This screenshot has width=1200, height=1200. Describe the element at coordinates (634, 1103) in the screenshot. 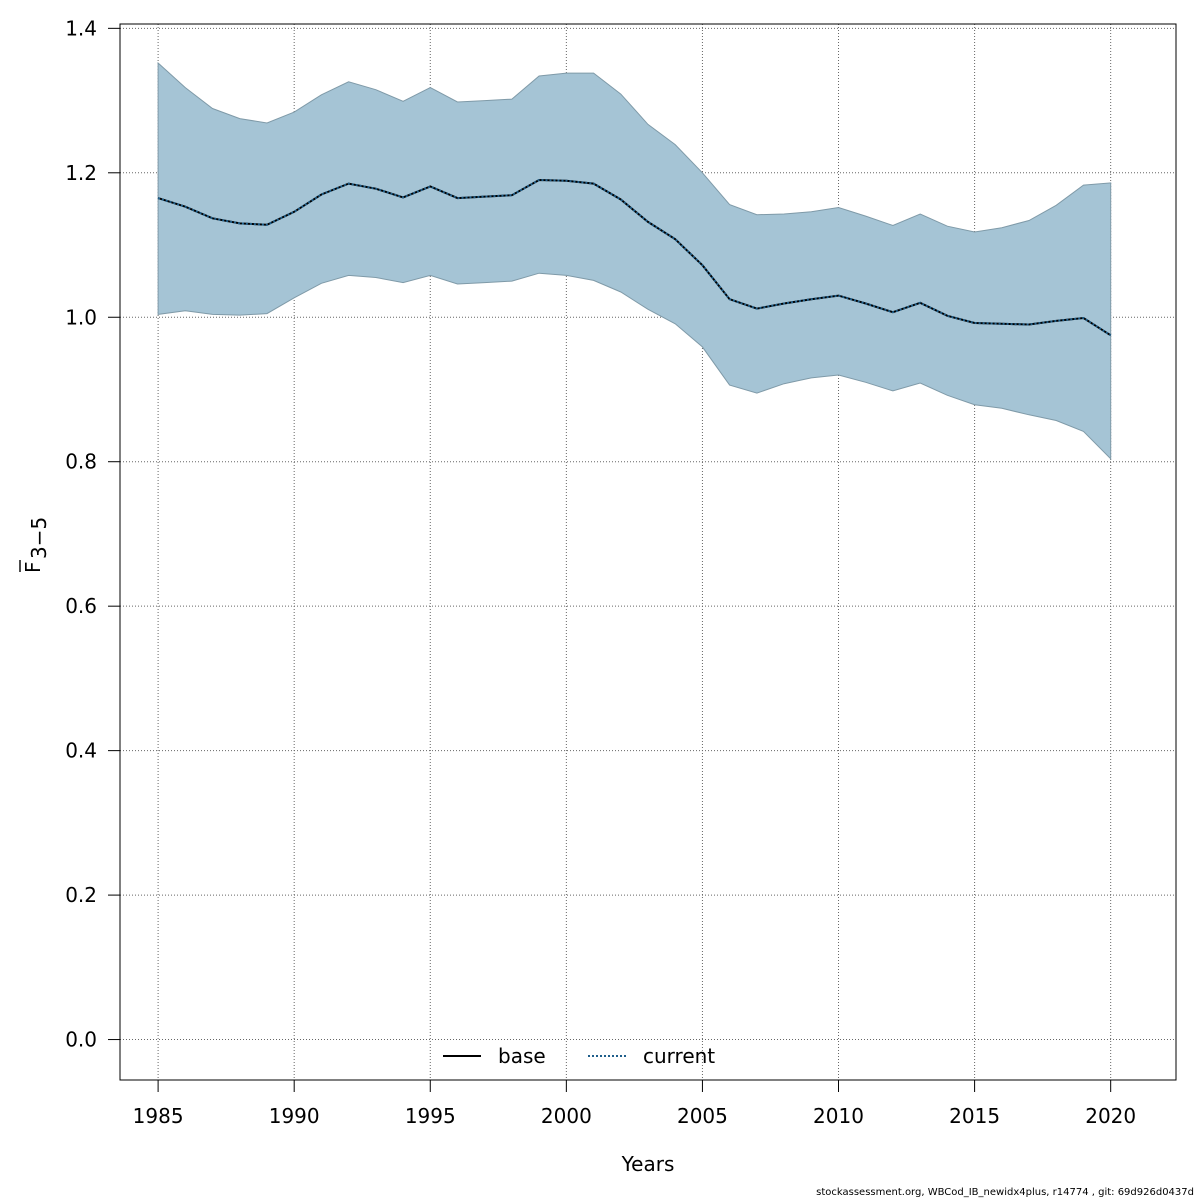

I see `x-axis: 1985 1990 1995 2000 2005 2010 2015 2020` at that location.